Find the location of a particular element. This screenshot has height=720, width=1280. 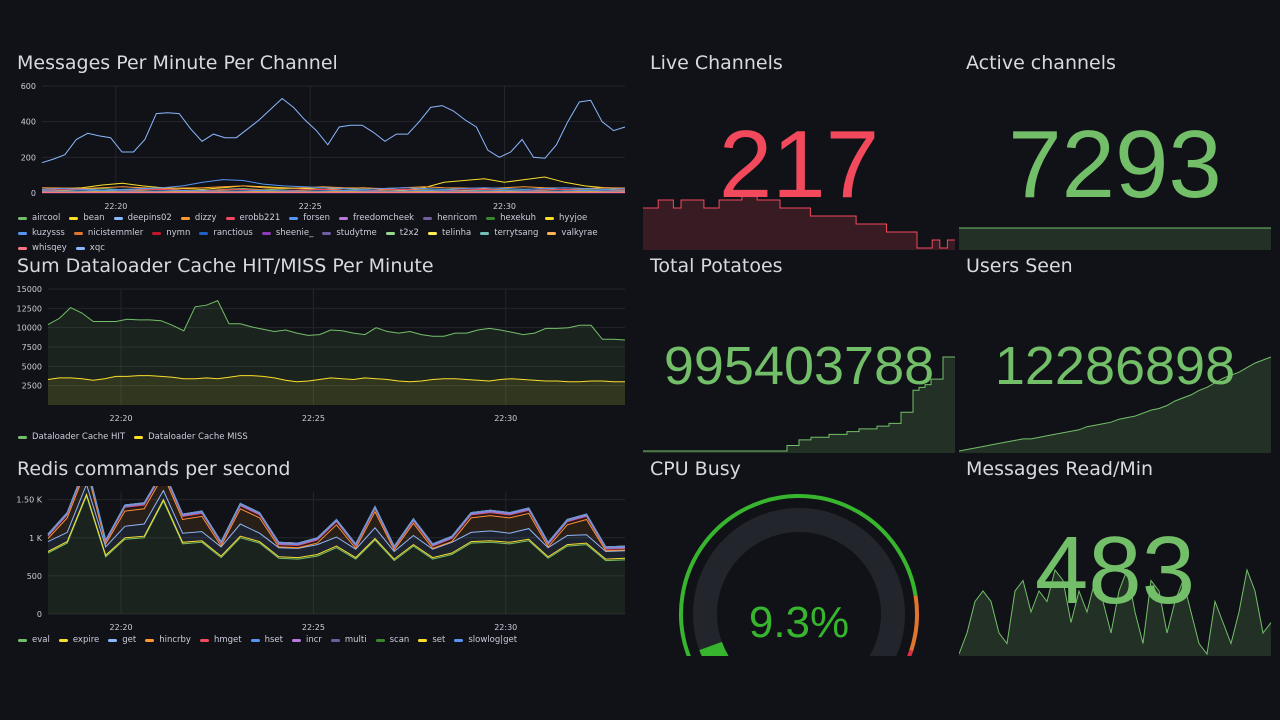

series-line-bean is located at coordinates (333, 183).